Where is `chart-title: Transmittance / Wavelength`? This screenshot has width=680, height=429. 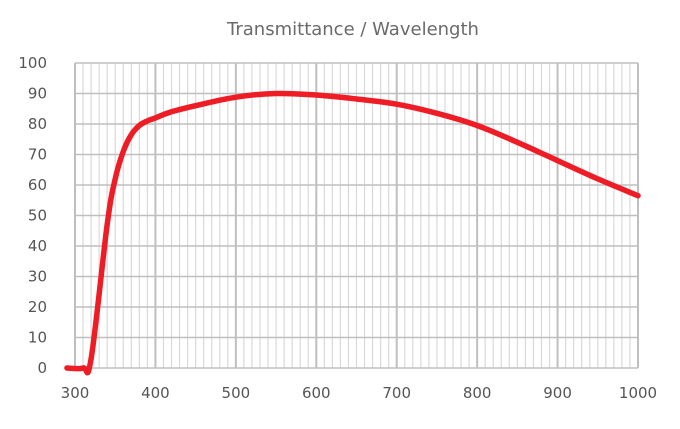
chart-title: Transmittance / Wavelength is located at coordinates (352, 29).